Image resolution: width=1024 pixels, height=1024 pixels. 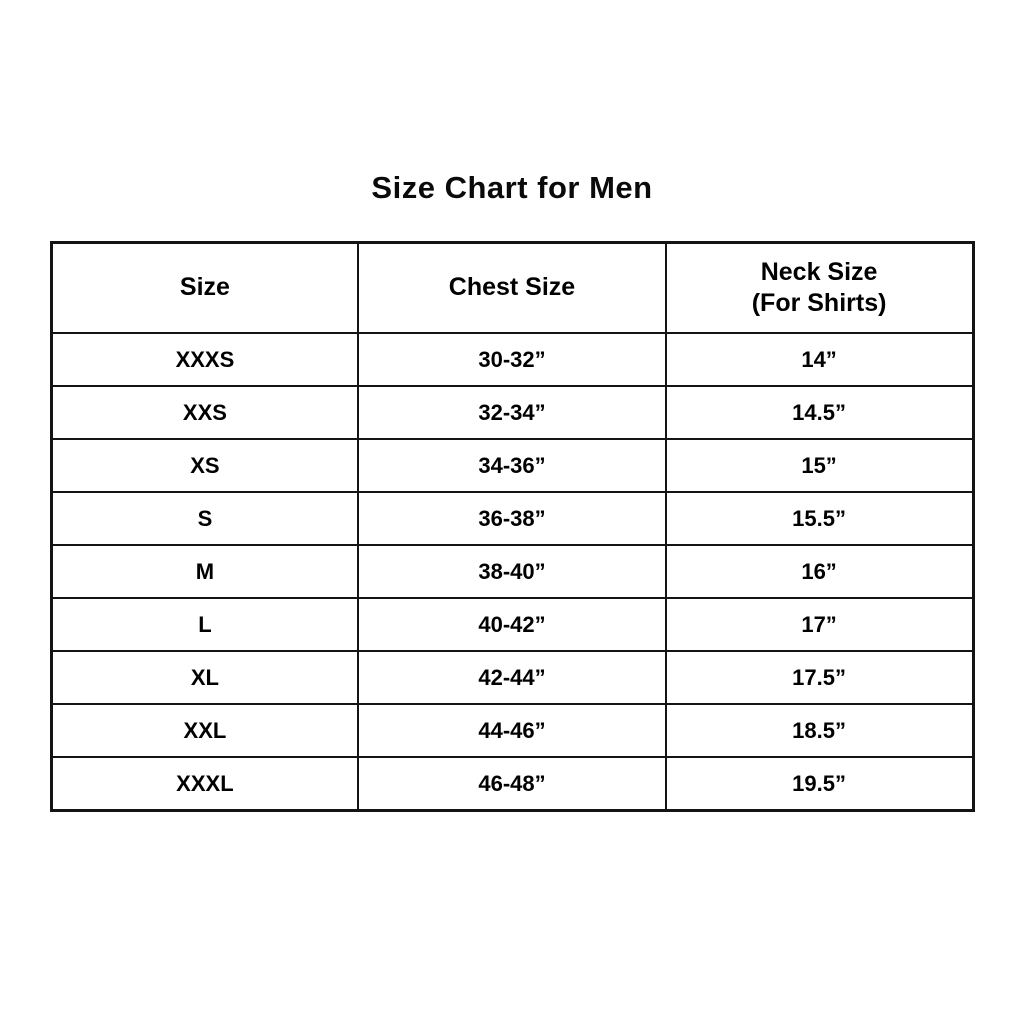 I want to click on cell-chest: 46-48”, so click(x=512, y=784).